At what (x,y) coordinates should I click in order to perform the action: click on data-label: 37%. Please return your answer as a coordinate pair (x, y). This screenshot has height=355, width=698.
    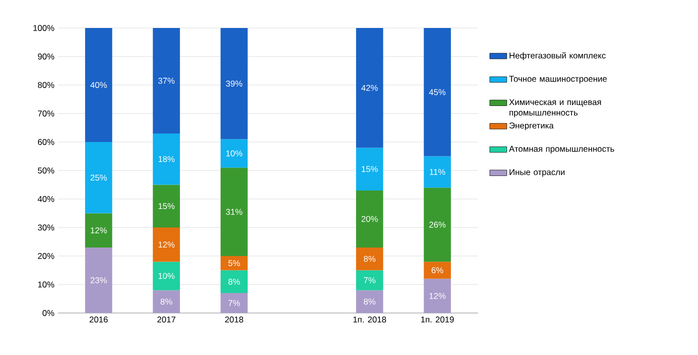
    Looking at the image, I should click on (166, 81).